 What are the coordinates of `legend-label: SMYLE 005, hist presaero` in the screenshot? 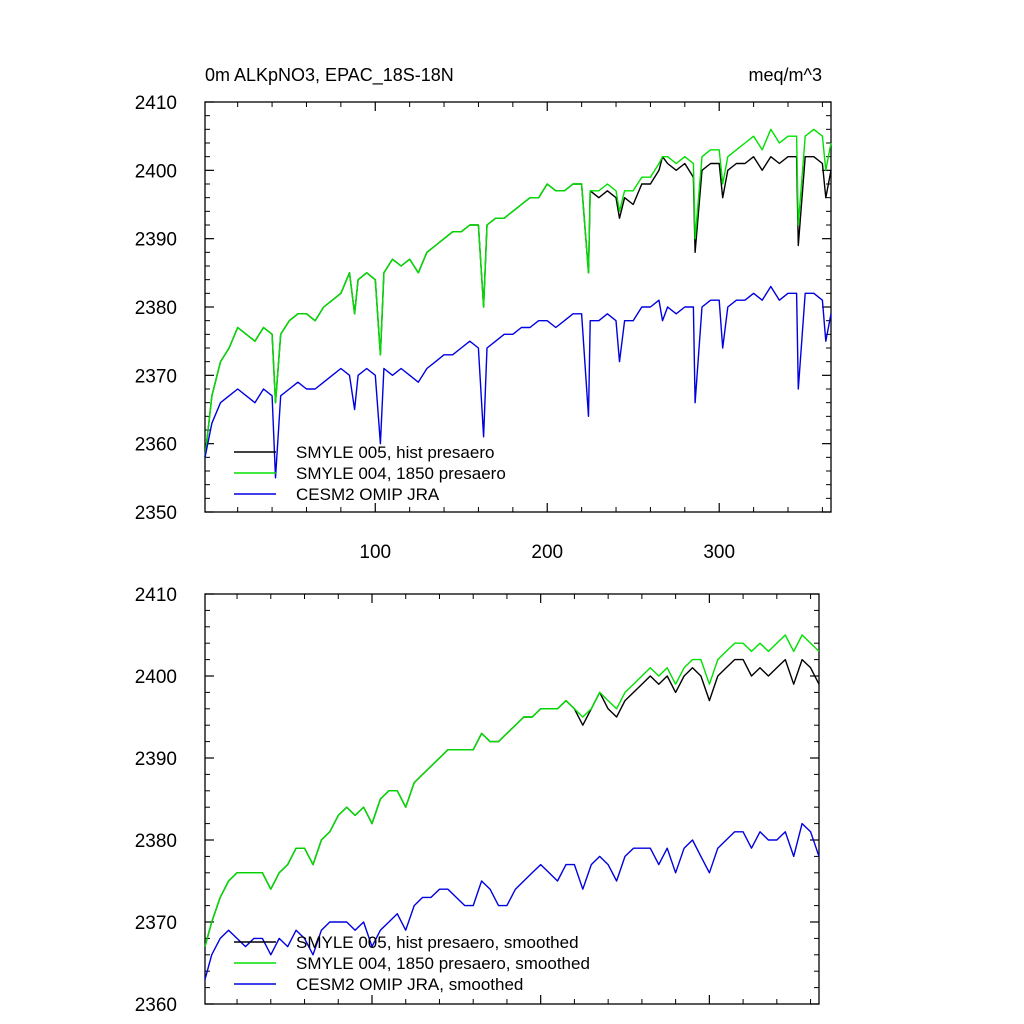 It's located at (395, 452).